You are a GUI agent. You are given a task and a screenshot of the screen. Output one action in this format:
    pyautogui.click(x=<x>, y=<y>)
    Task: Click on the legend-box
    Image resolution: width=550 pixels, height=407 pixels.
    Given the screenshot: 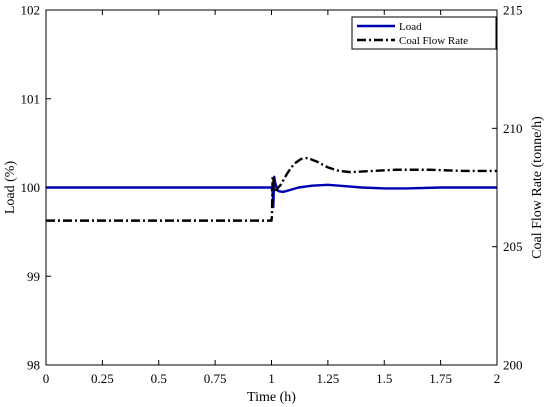 What is the action you would take?
    pyautogui.click(x=424, y=33)
    